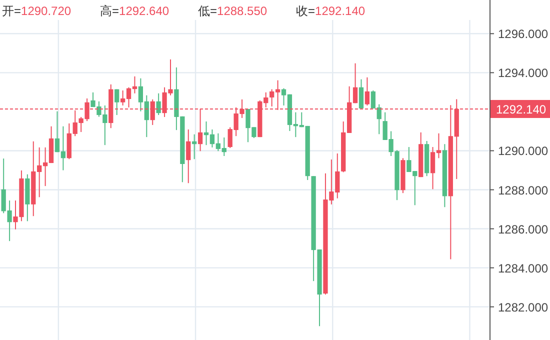  Describe the element at coordinates (523, 73) in the screenshot. I see `y-tick-label: 1294.000` at that location.